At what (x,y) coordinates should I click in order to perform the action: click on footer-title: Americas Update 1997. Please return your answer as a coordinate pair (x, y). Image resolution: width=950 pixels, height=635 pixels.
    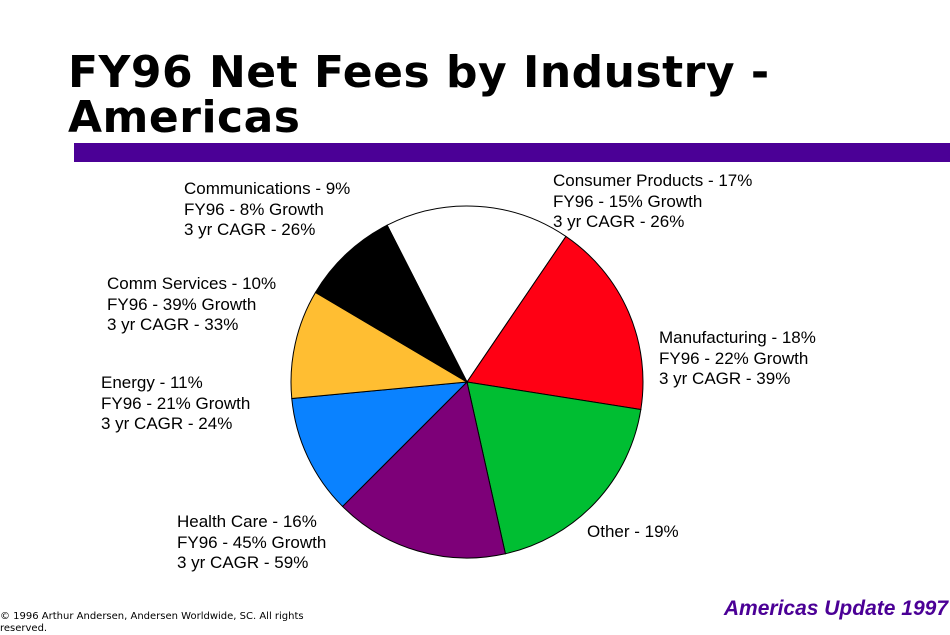
    Looking at the image, I should click on (835, 608).